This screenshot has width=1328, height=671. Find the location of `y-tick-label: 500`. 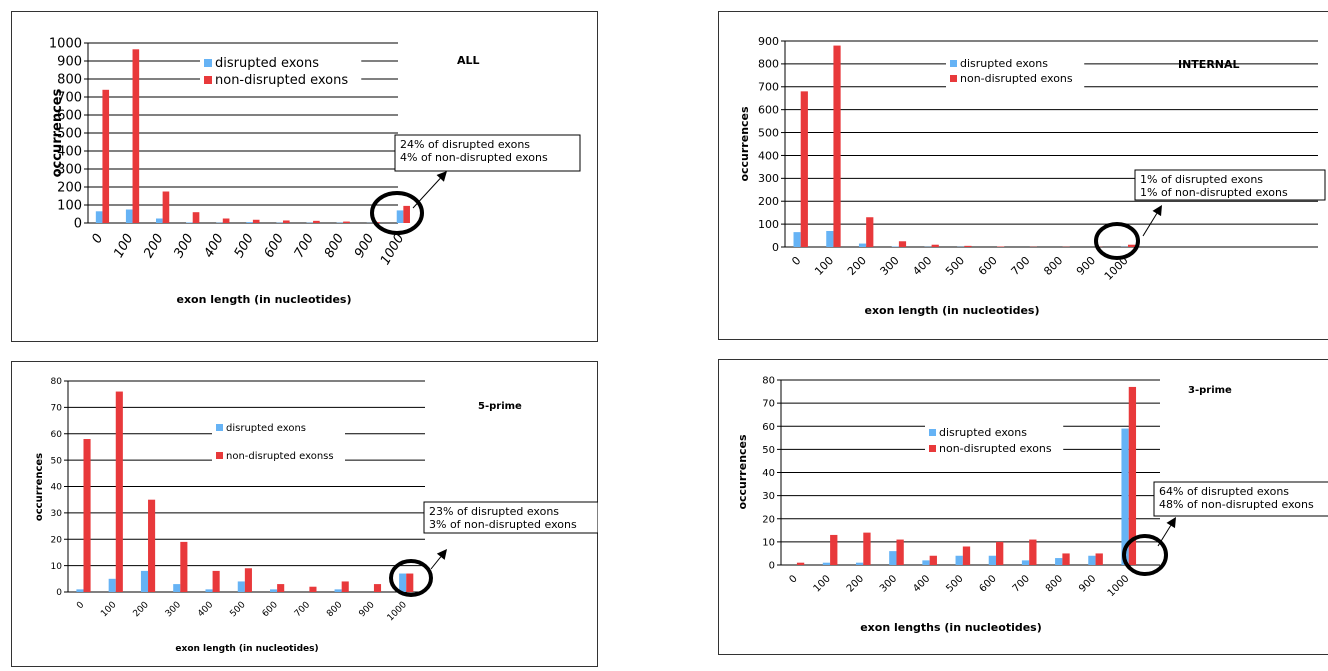

y-tick-label: 500 is located at coordinates (768, 132).